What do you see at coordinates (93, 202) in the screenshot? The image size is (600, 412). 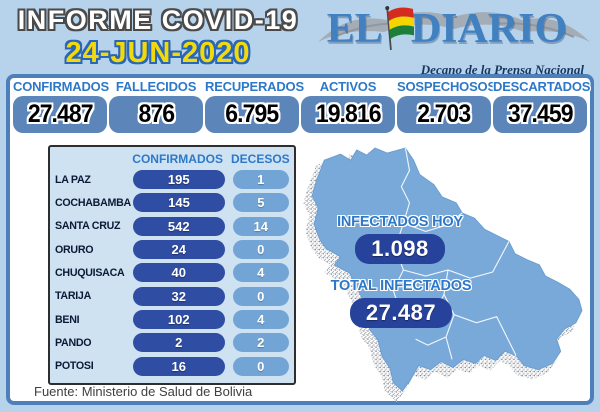 I see `department-name: COCHABAMBA` at bounding box center [93, 202].